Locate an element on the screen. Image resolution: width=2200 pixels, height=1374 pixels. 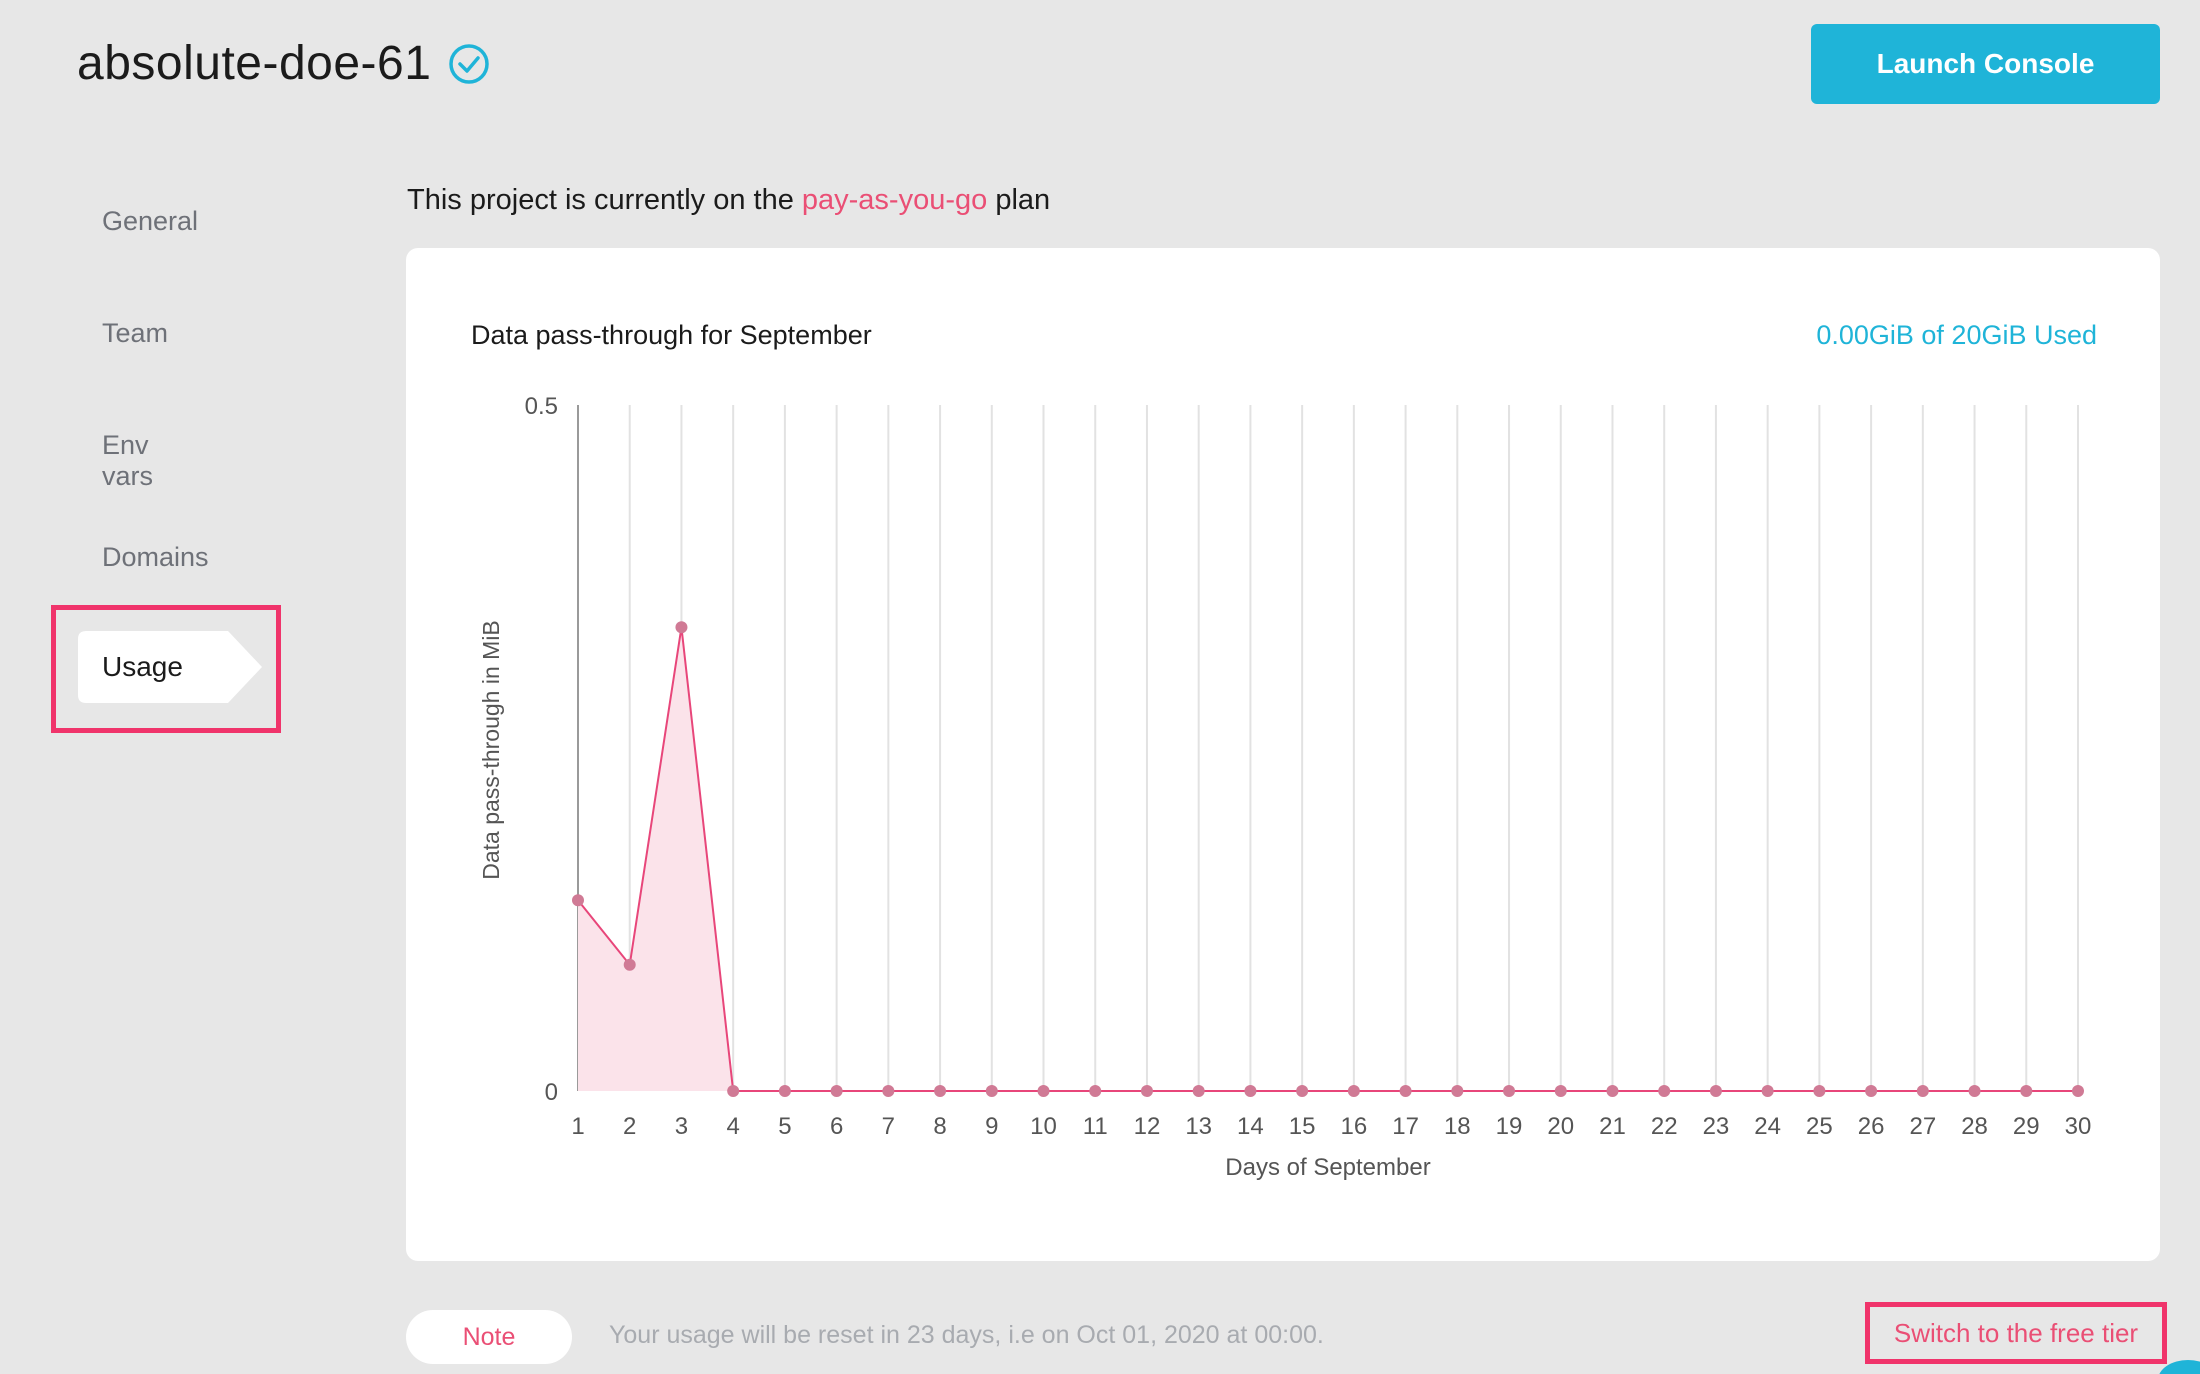
x-axis-title: Days of September is located at coordinates (1327, 1167).